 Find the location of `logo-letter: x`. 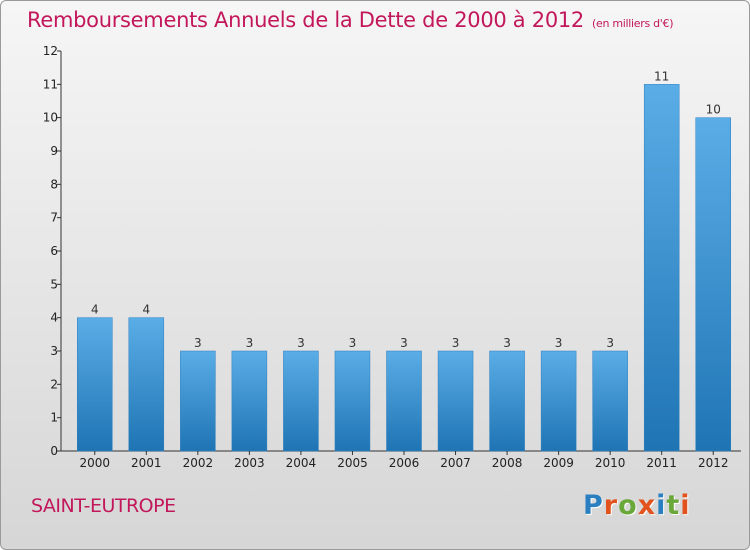

logo-letter: x is located at coordinates (647, 505).